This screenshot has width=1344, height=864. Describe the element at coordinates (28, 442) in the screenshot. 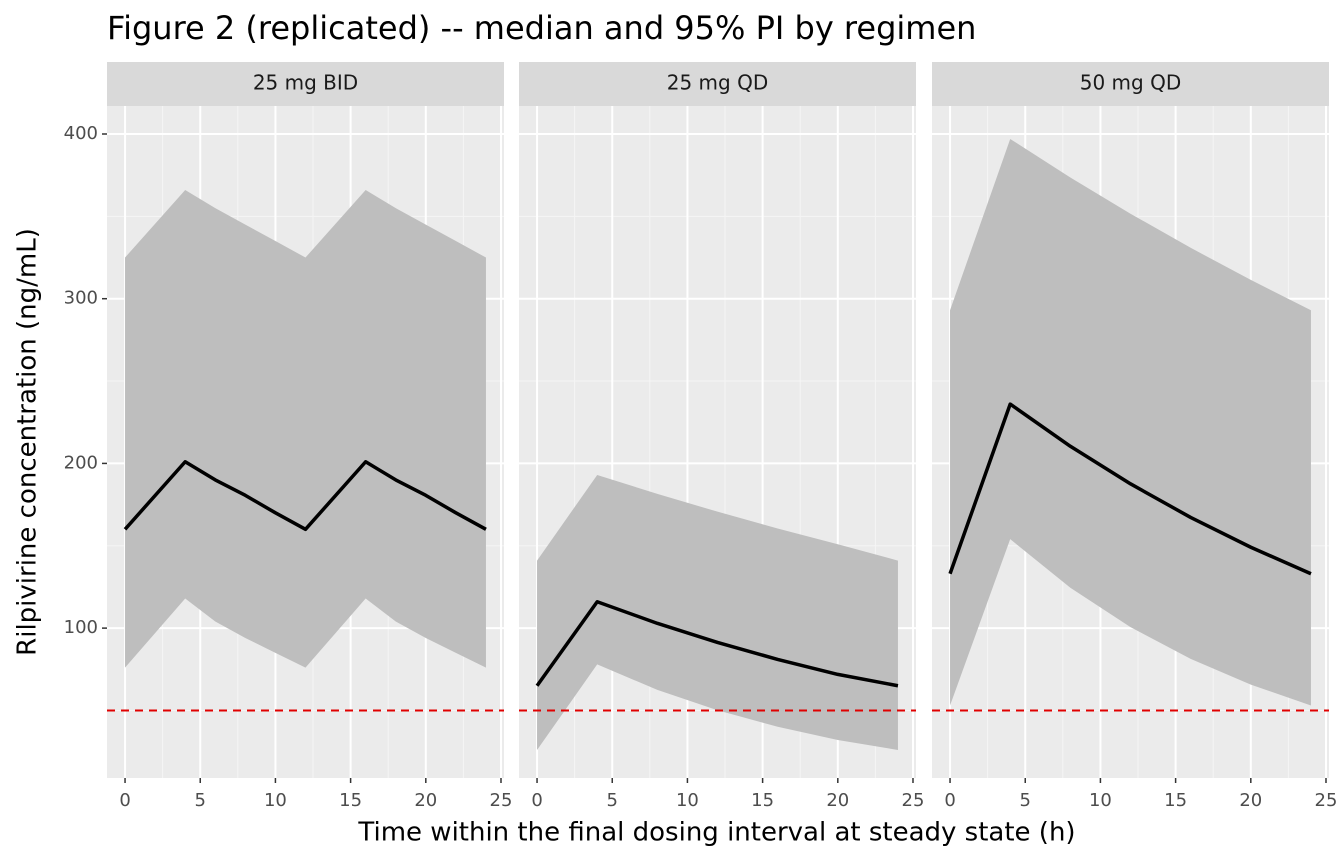

I see `y-axis-title: Rilpivirine concentration (ng/mL)` at that location.